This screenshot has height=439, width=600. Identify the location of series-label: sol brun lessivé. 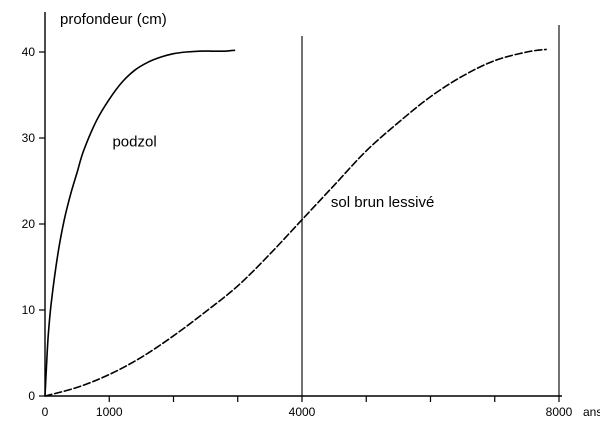
(382, 202).